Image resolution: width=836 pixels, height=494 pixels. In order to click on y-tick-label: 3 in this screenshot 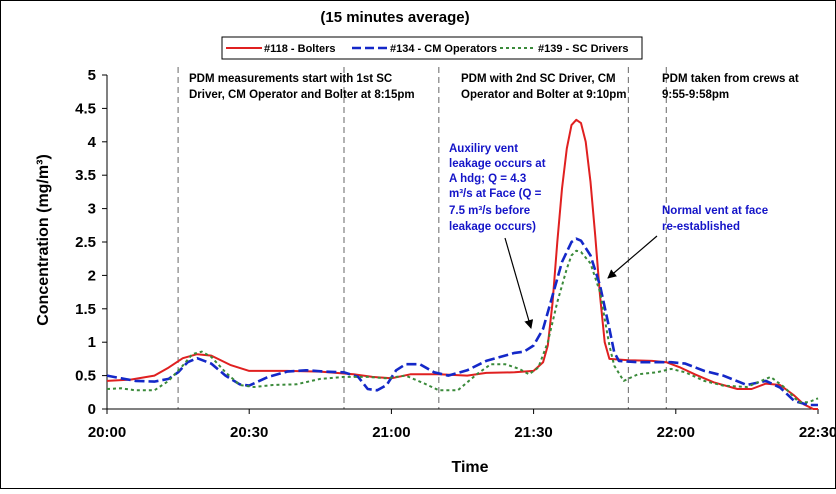, I will do `click(92, 209)`.